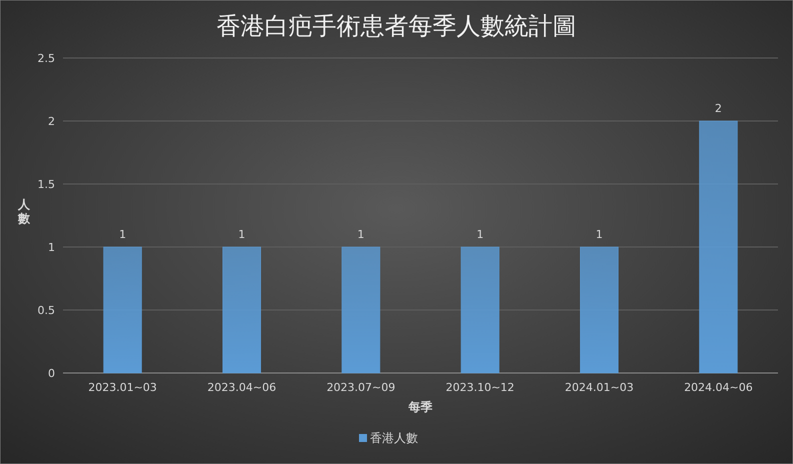 The width and height of the screenshot is (793, 464). What do you see at coordinates (46, 184) in the screenshot?
I see `y-tick-label: 1.5` at bounding box center [46, 184].